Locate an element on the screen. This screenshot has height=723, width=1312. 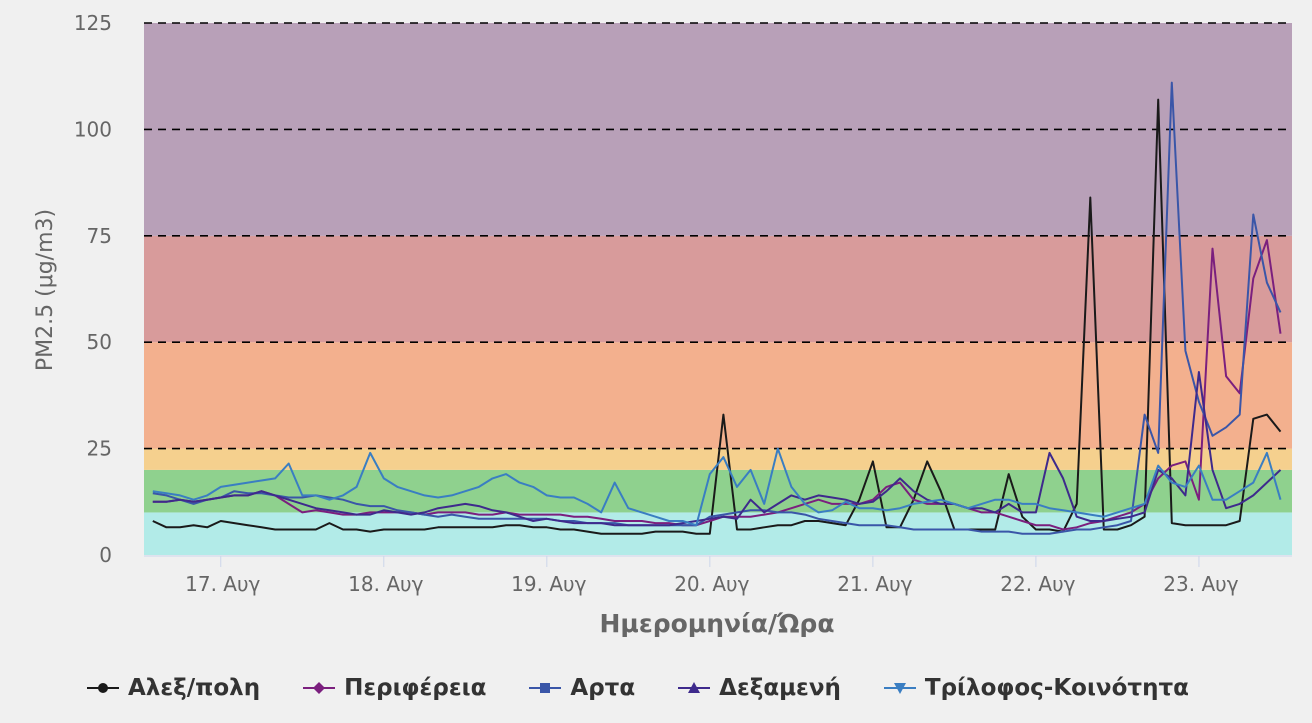
y-tick-label: 25 is located at coordinates (99, 449).